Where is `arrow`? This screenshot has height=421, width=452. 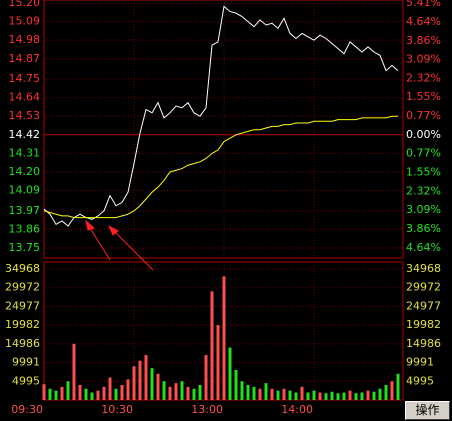 arrow is located at coordinates (134, 251).